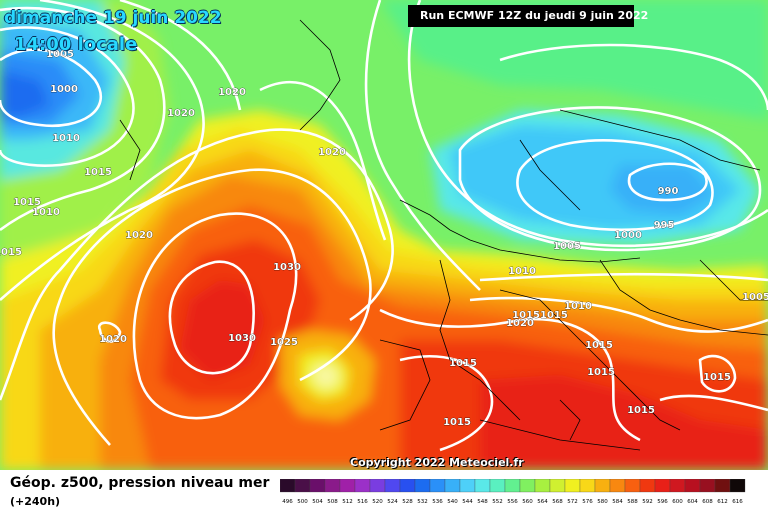  Describe the element at coordinates (113, 18) in the screenshot. I see `forecast-date: dimanche 19 juin 2022` at that location.